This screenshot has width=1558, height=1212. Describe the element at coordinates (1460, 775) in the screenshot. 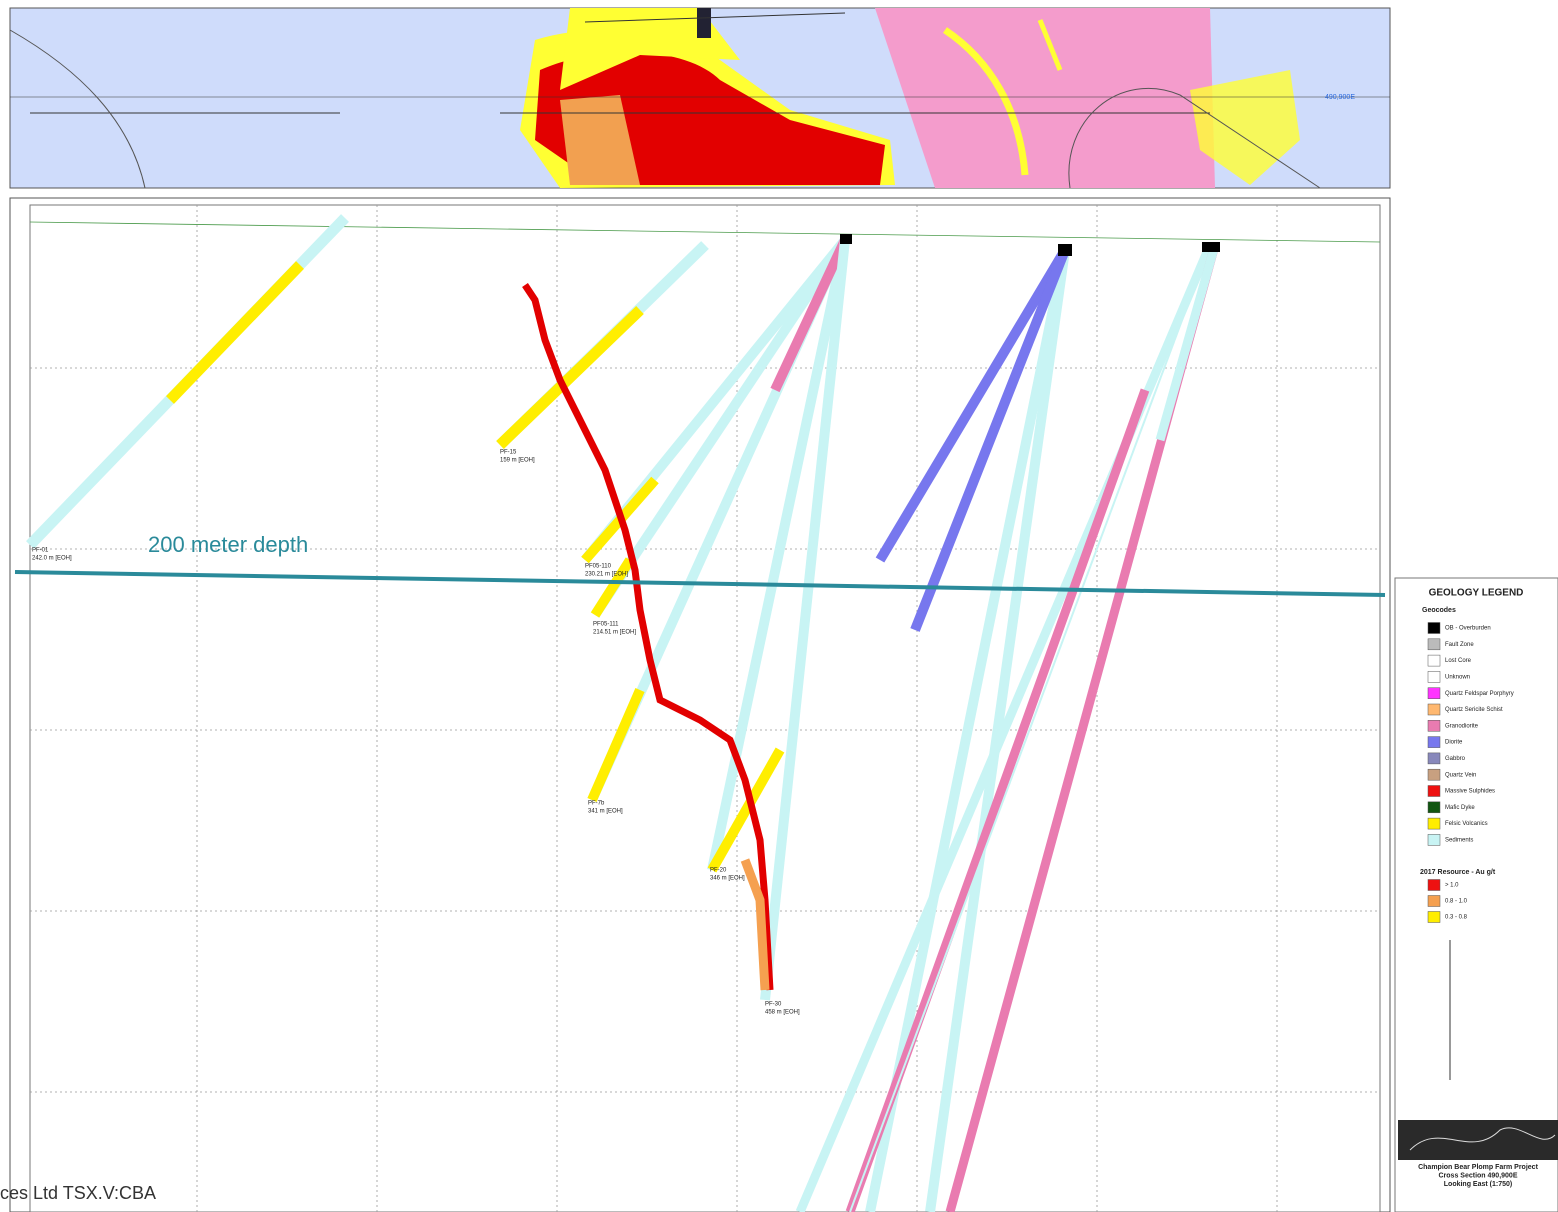

I see `legend-label: Quartz Vein` at that location.